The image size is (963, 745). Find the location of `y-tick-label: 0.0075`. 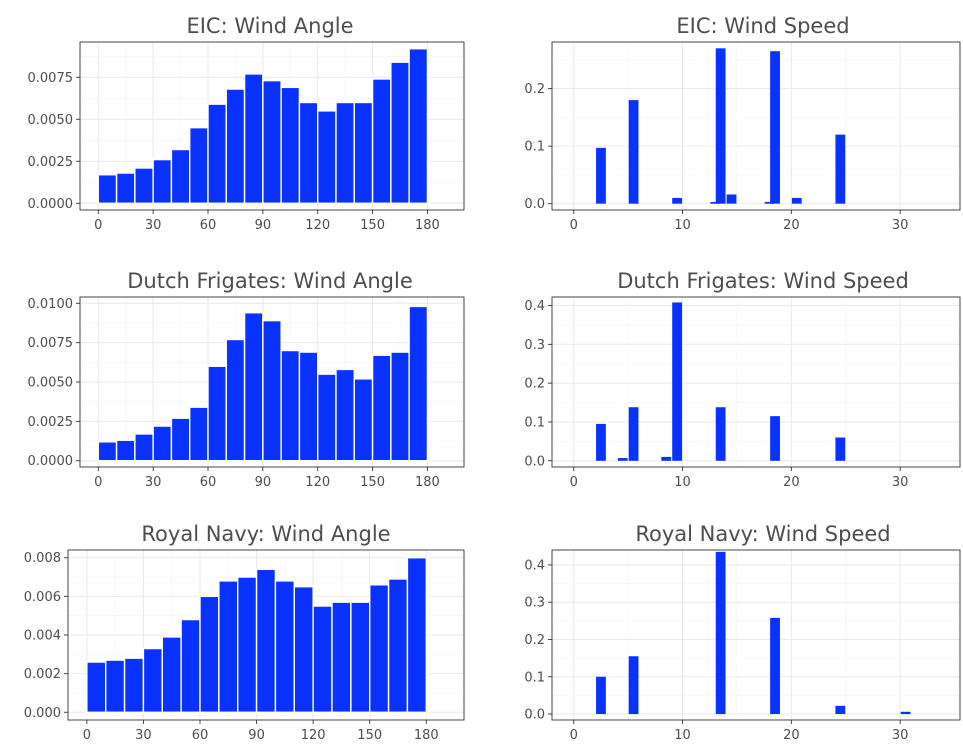

y-tick-label: 0.0075 is located at coordinates (51, 343).